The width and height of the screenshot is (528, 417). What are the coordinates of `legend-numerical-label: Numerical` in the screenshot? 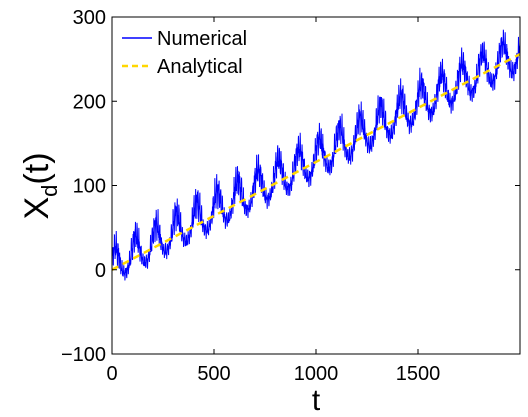 It's located at (202, 39).